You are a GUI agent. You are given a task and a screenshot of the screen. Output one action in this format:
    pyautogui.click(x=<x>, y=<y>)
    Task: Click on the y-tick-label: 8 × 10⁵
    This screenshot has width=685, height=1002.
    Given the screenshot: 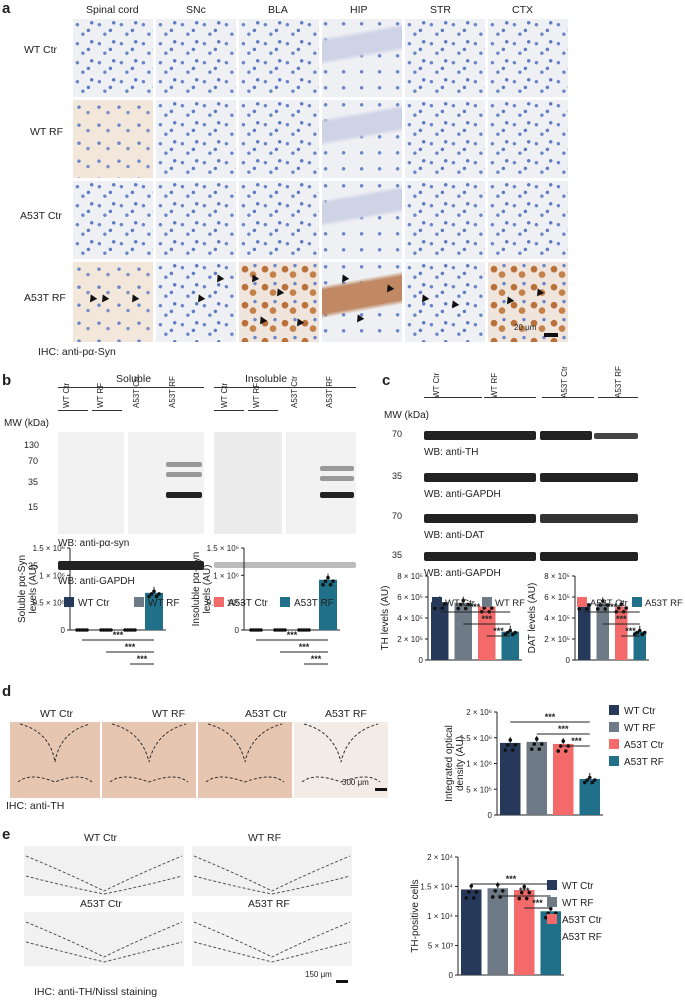 What is the action you would take?
    pyautogui.click(x=557, y=576)
    